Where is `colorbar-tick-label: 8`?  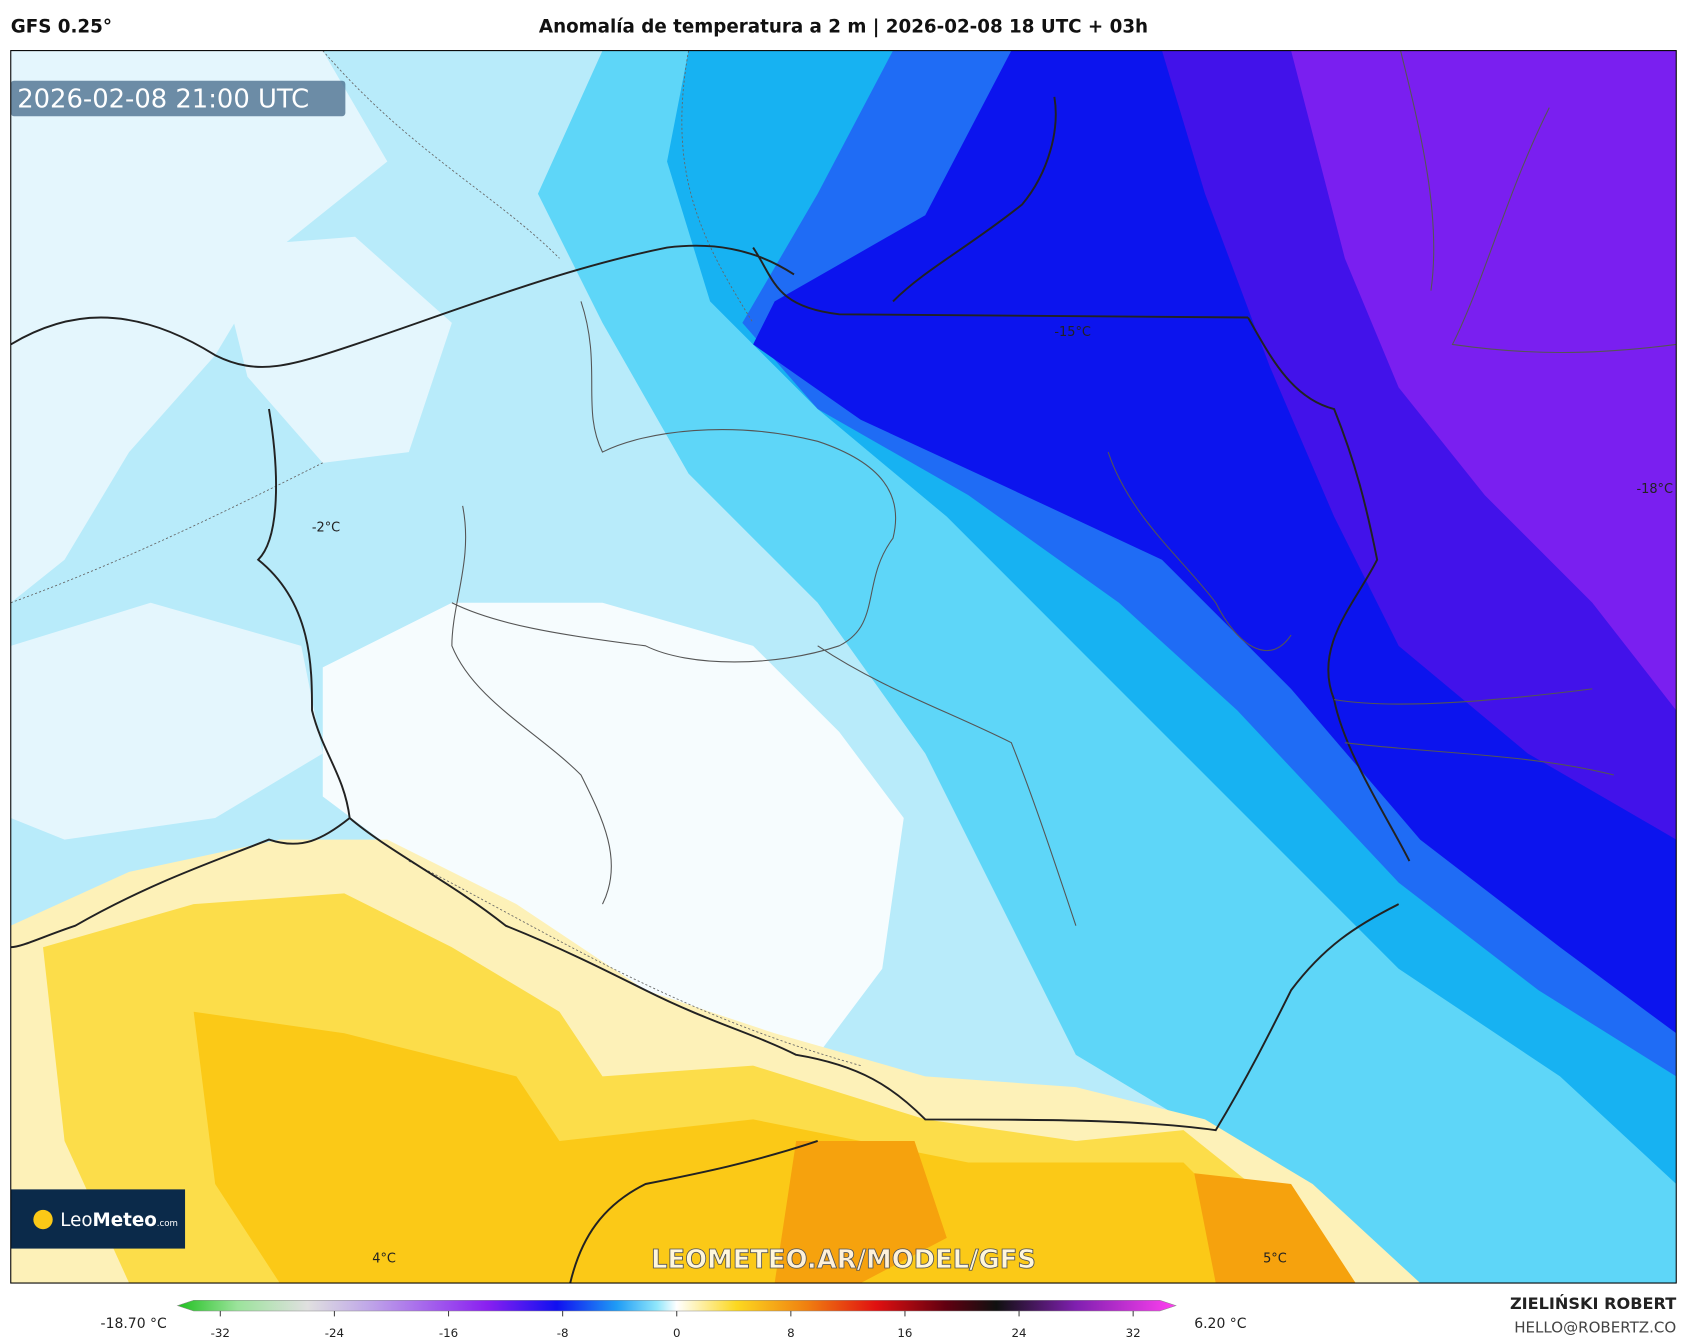 colorbar-tick-label: 8 is located at coordinates (791, 1332).